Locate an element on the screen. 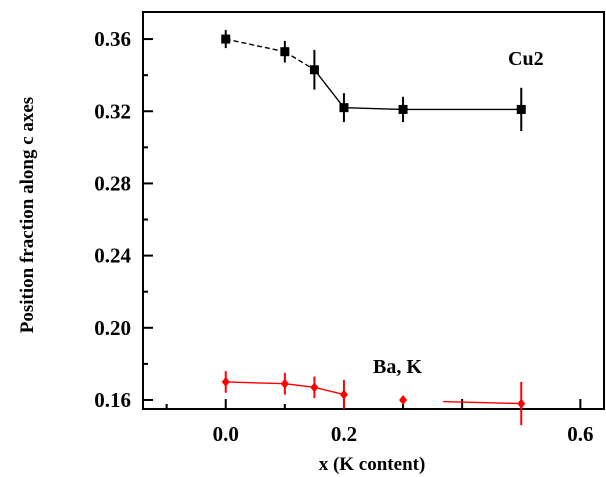 This screenshot has width=606, height=477. y-tick-label: 0.20 is located at coordinates (112, 328).